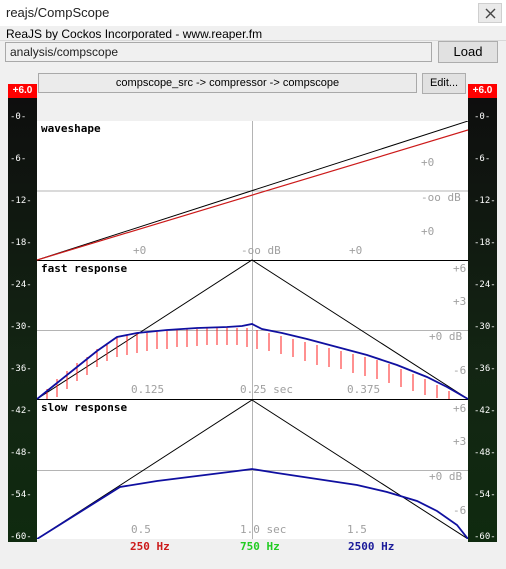 Image resolution: width=506 pixels, height=569 pixels. What do you see at coordinates (357, 529) in the screenshot?
I see `slow-time-tick: 1.5` at bounding box center [357, 529].